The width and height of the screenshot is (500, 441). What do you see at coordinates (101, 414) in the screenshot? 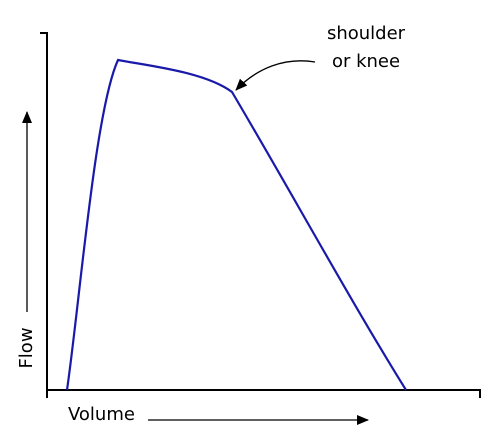
I see `x-axis-label: Volume` at bounding box center [101, 414].